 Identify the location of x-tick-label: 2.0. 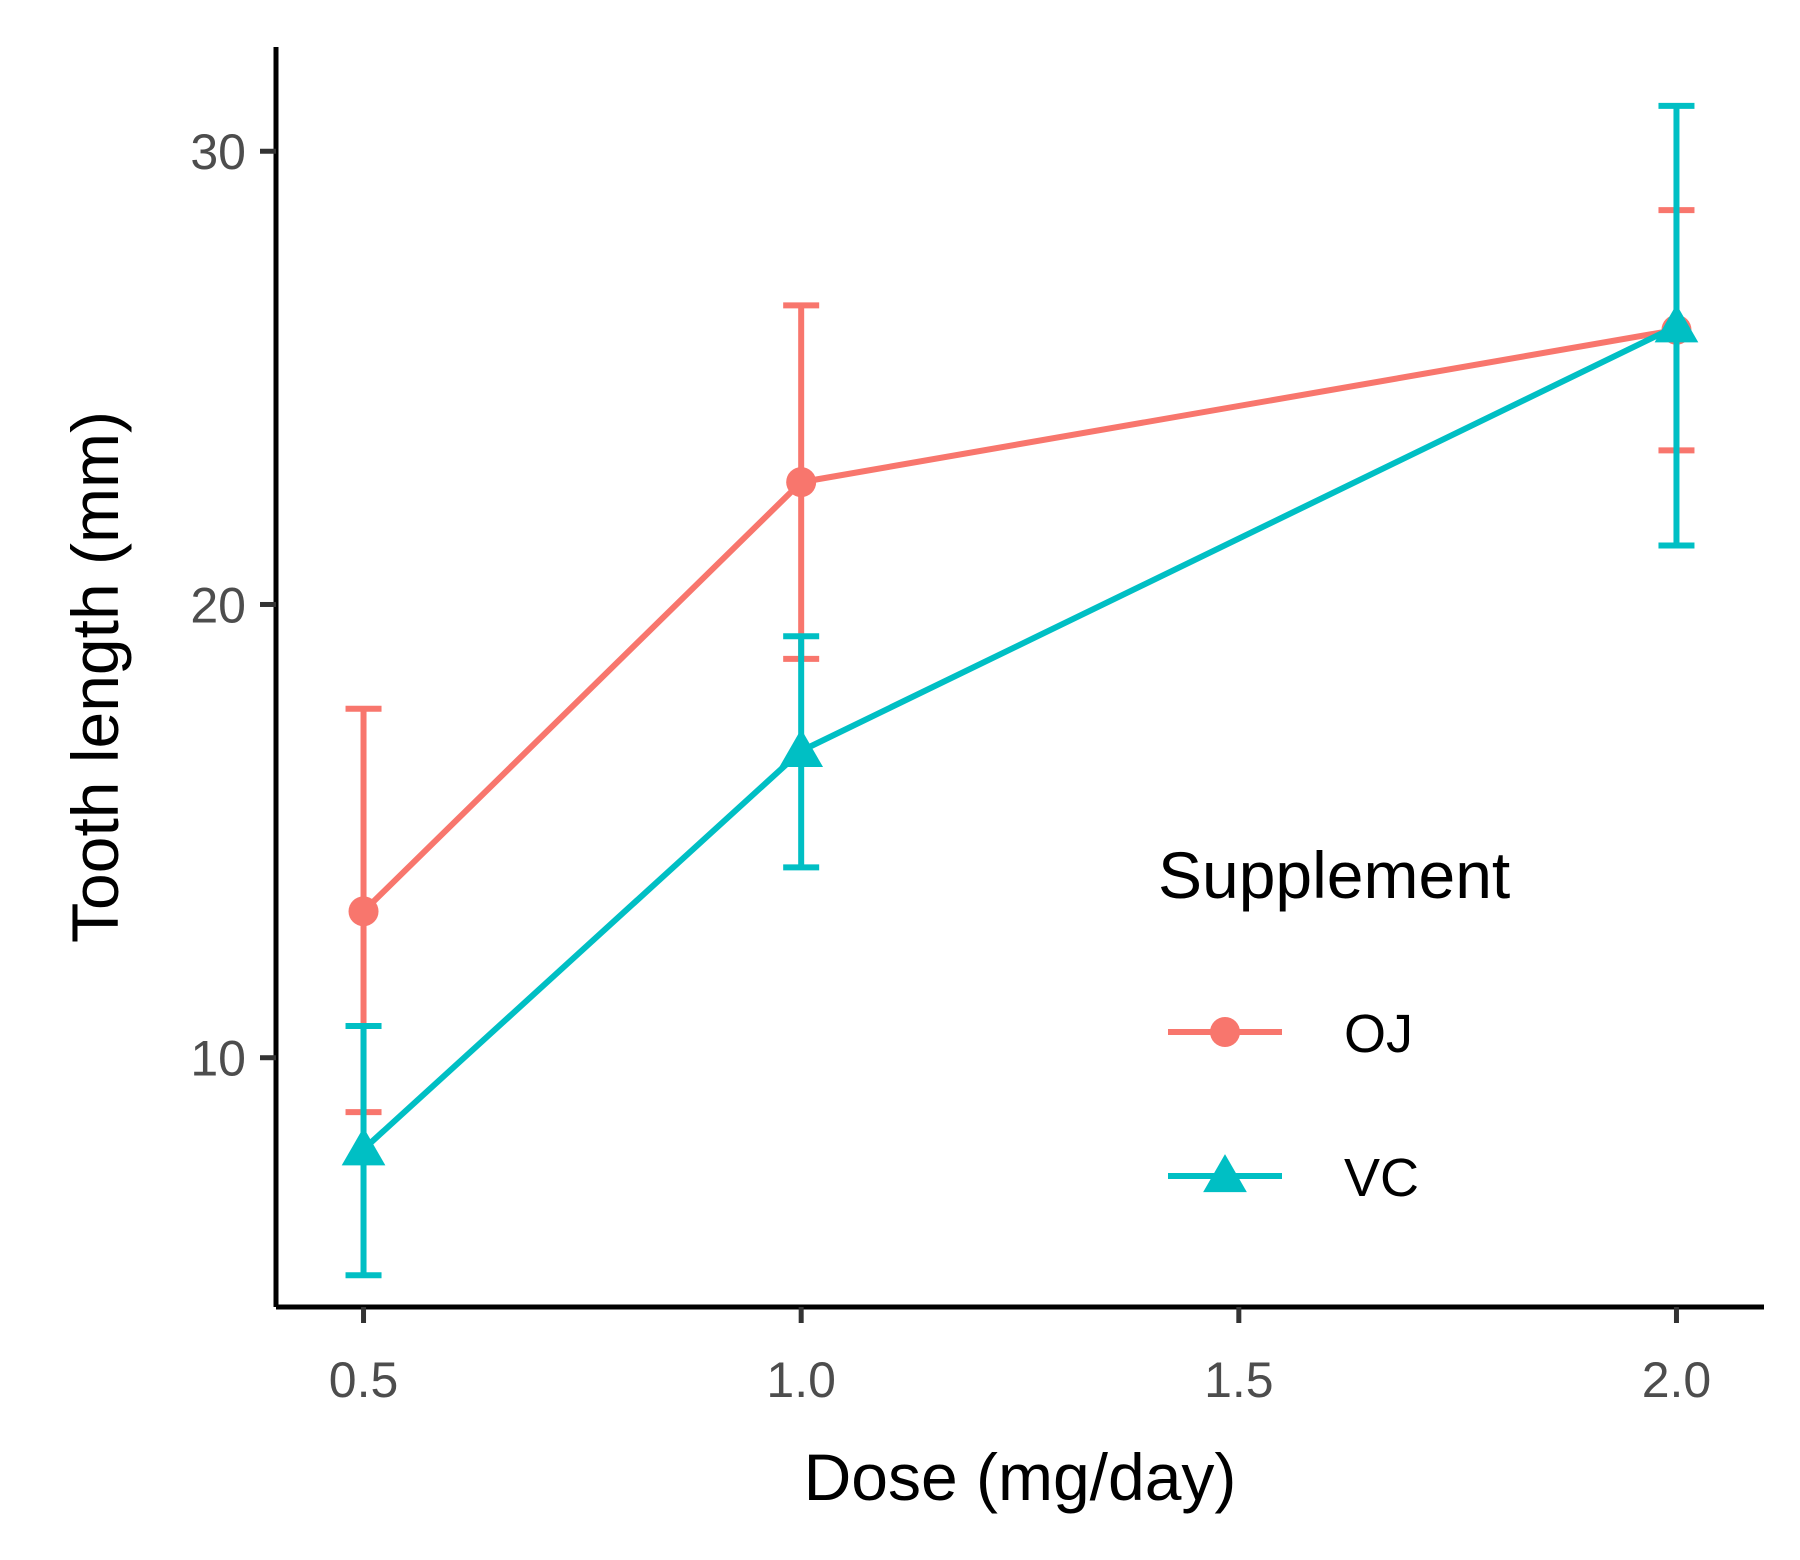
(1677, 1380).